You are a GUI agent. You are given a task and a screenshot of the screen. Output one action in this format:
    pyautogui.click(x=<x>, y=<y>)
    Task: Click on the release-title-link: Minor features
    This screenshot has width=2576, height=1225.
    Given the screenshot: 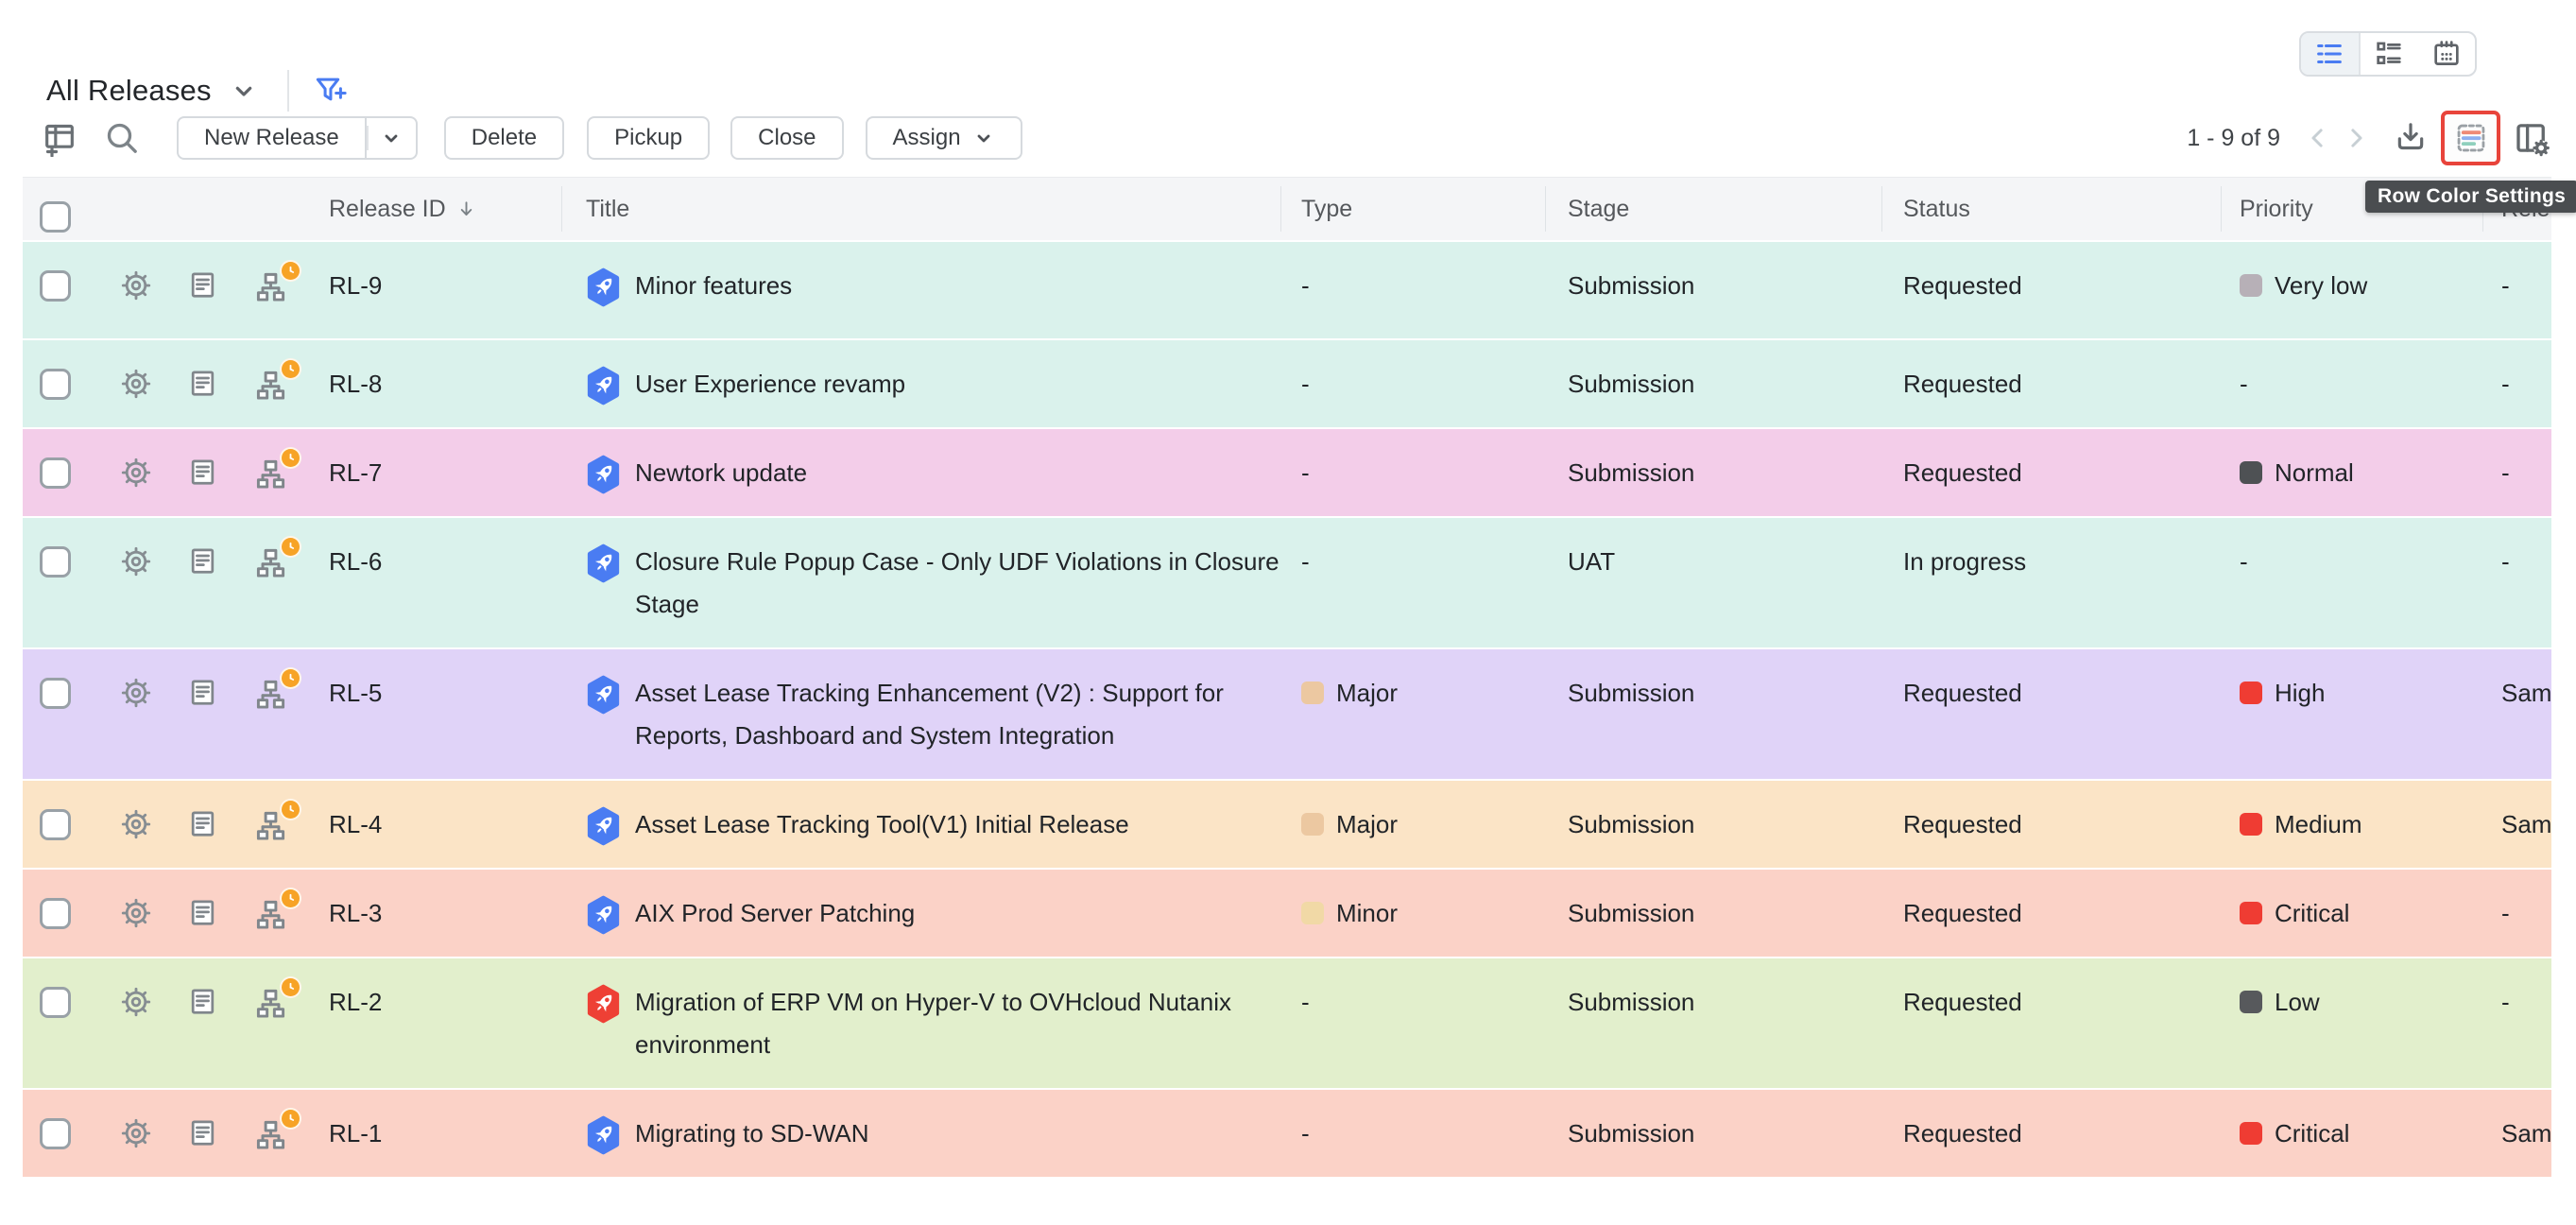 What is the action you would take?
    pyautogui.click(x=689, y=286)
    